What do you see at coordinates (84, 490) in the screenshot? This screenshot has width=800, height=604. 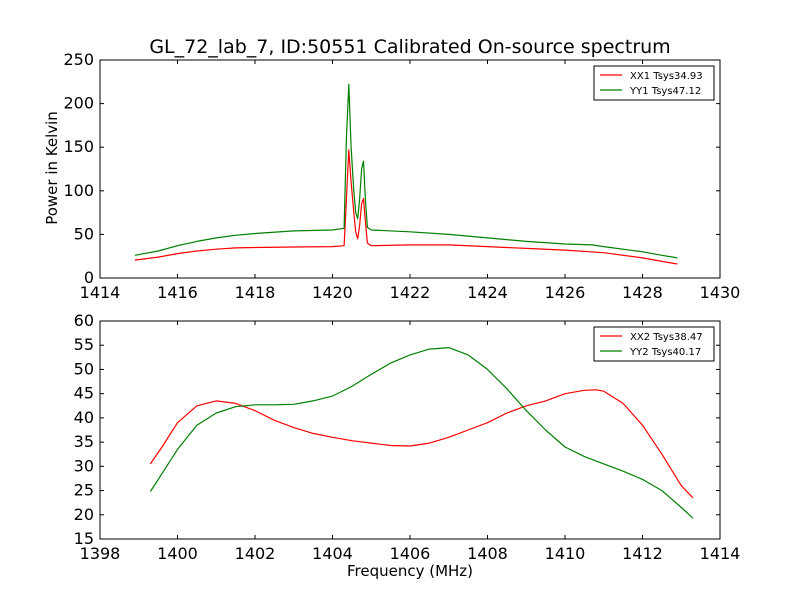 I see `y-tick-label: 25` at bounding box center [84, 490].